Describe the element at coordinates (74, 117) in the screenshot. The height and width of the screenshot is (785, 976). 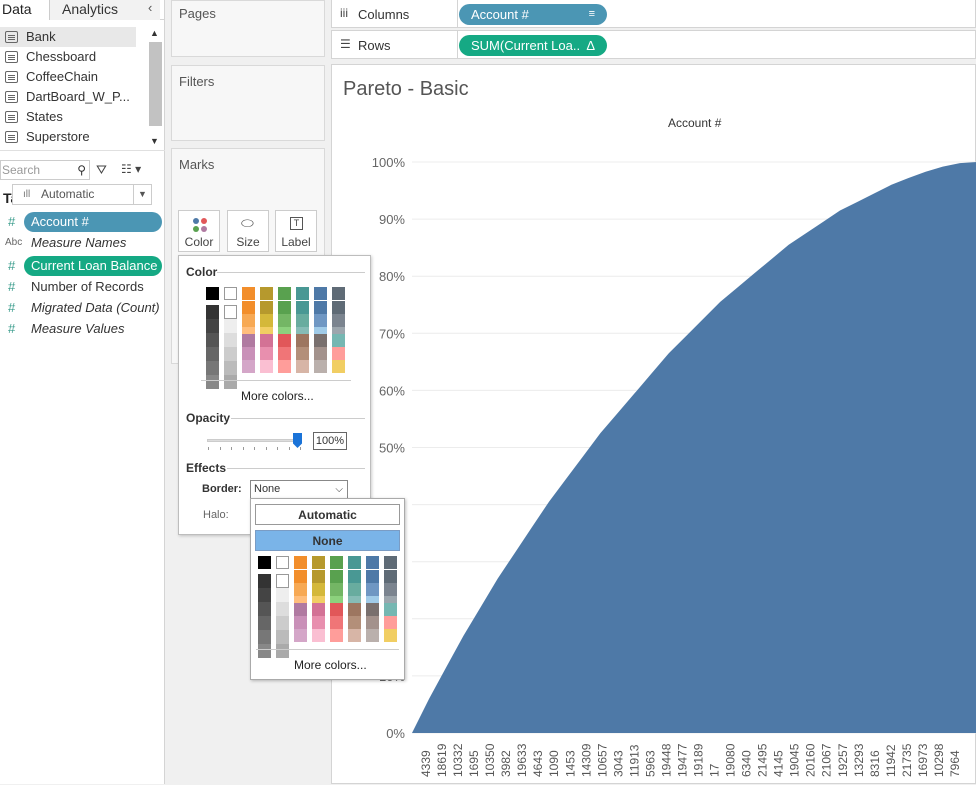
I see `datasource-item: States` at that location.